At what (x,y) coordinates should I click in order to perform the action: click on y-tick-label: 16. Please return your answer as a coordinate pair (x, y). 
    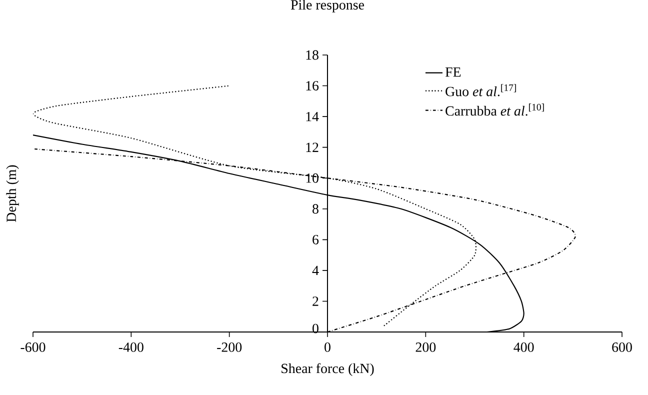
    Looking at the image, I should click on (312, 85).